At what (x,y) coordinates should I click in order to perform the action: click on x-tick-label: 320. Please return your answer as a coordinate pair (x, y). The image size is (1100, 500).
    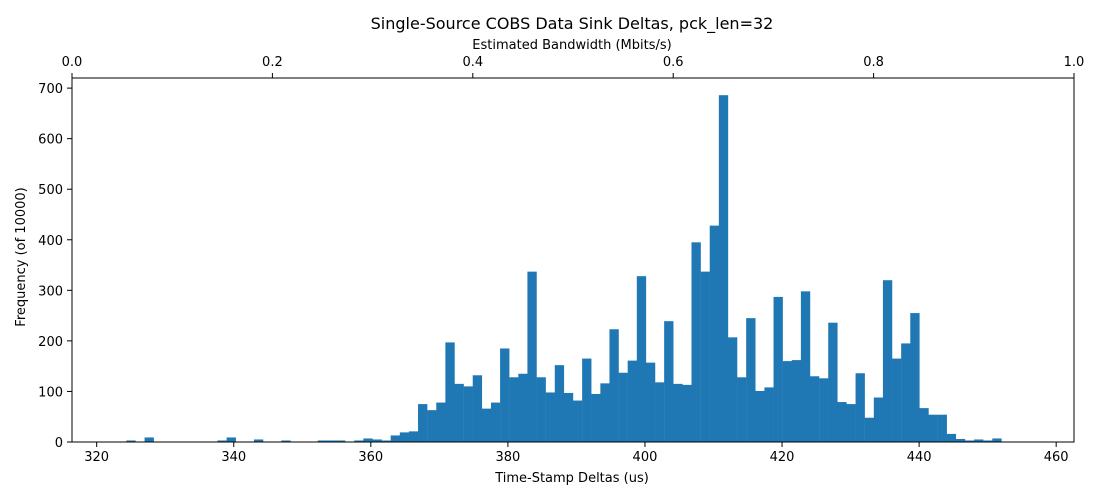
    Looking at the image, I should click on (96, 457).